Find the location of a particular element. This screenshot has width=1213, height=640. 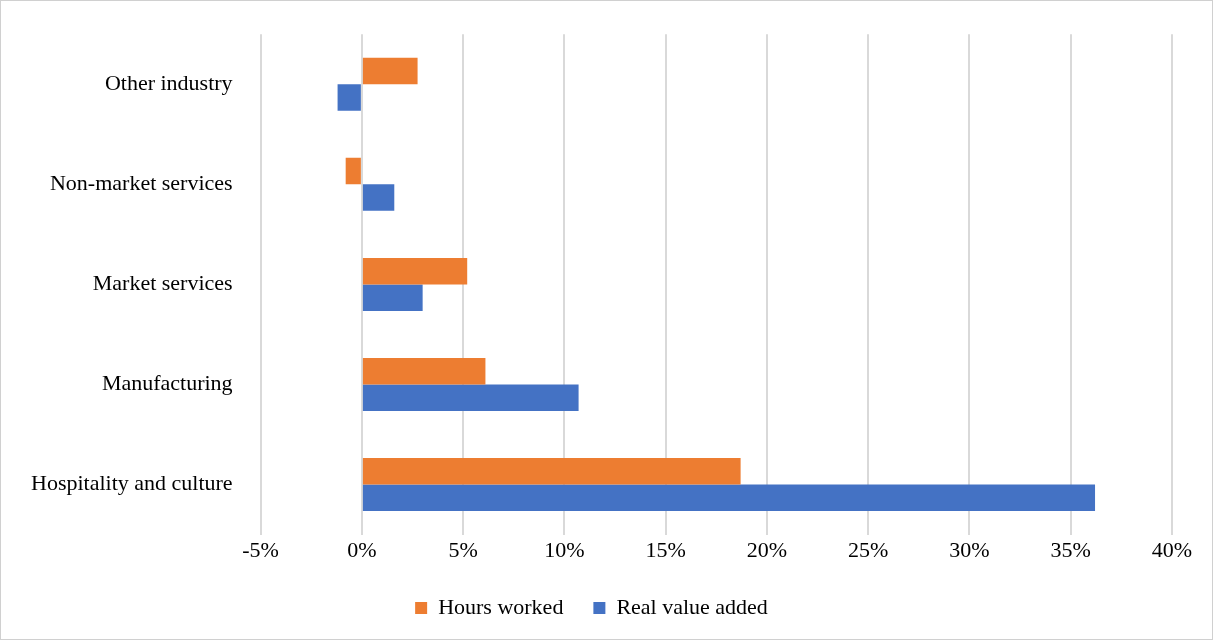

legend-label: Hours worked is located at coordinates (501, 606).